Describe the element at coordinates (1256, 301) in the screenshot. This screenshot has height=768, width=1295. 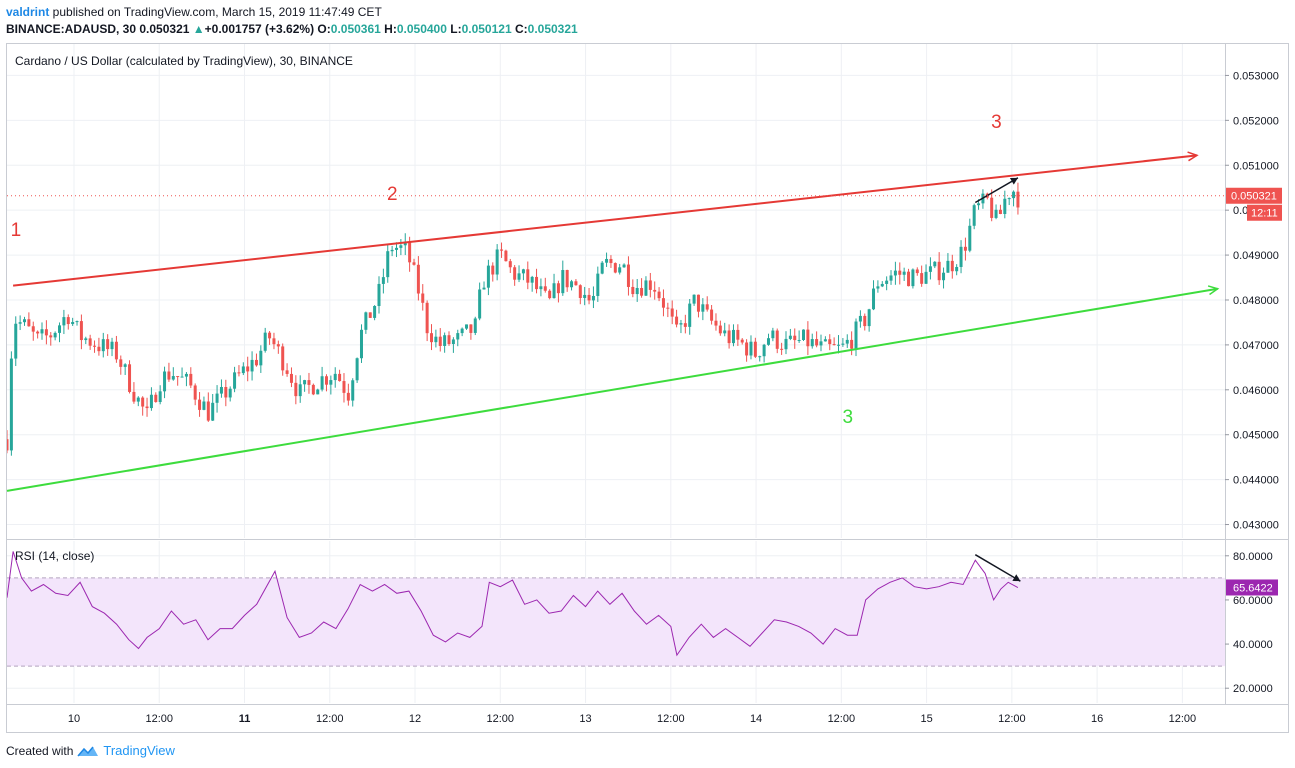
I see `price-tick-label: 0.048000` at that location.